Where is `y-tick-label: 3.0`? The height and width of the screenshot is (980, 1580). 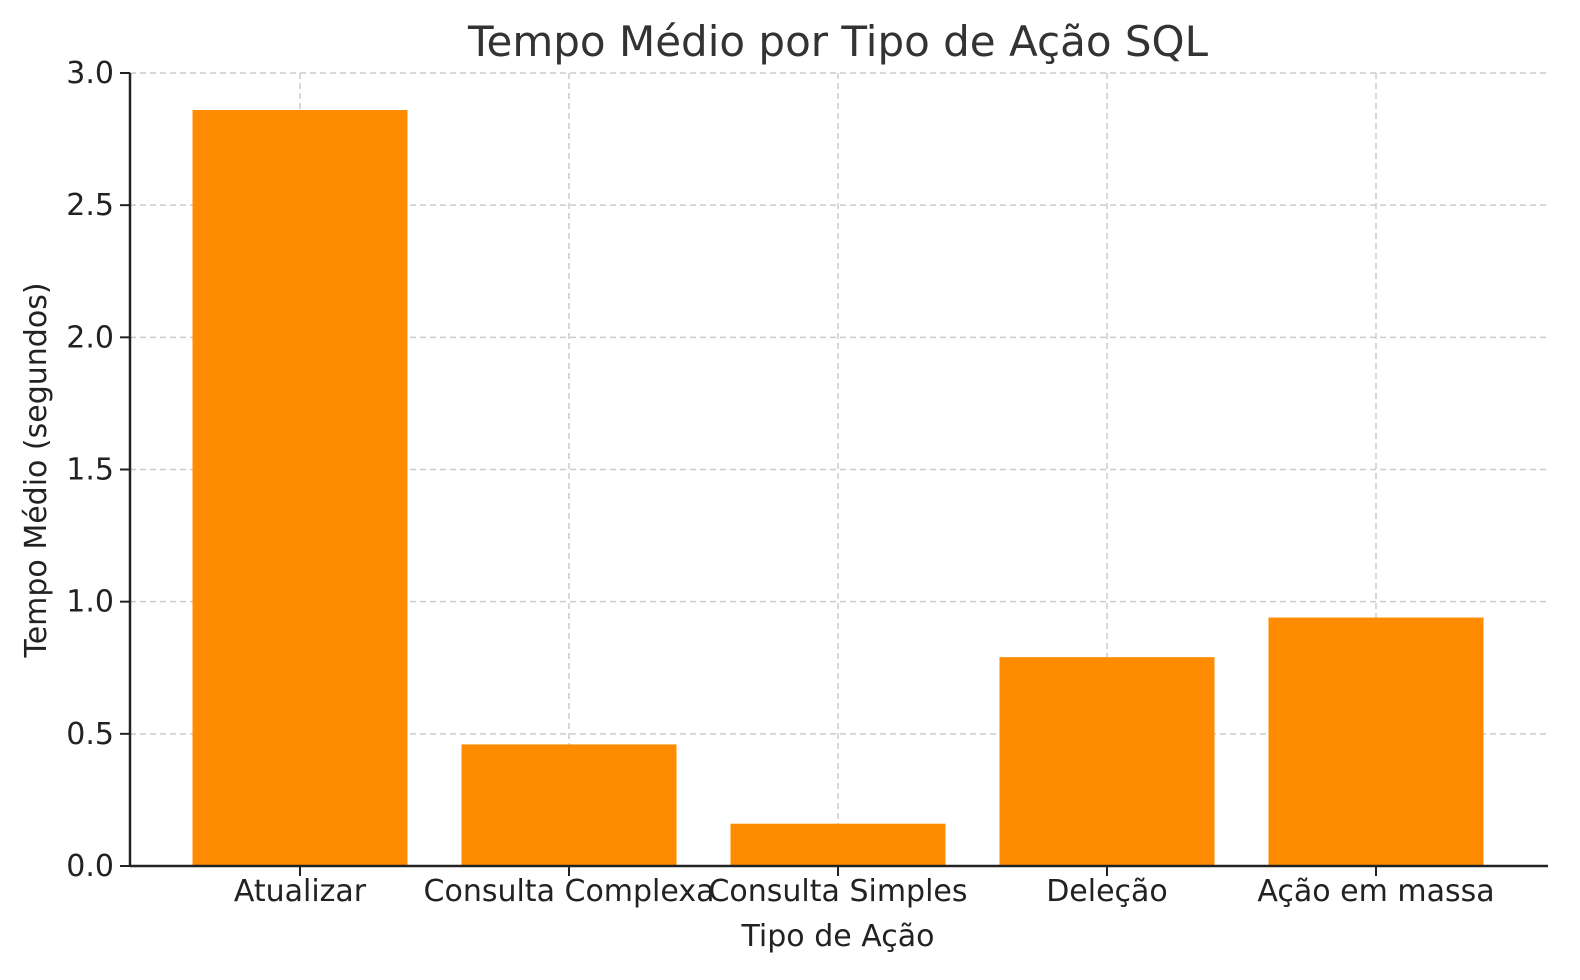
y-tick-label: 3.0 is located at coordinates (90, 73).